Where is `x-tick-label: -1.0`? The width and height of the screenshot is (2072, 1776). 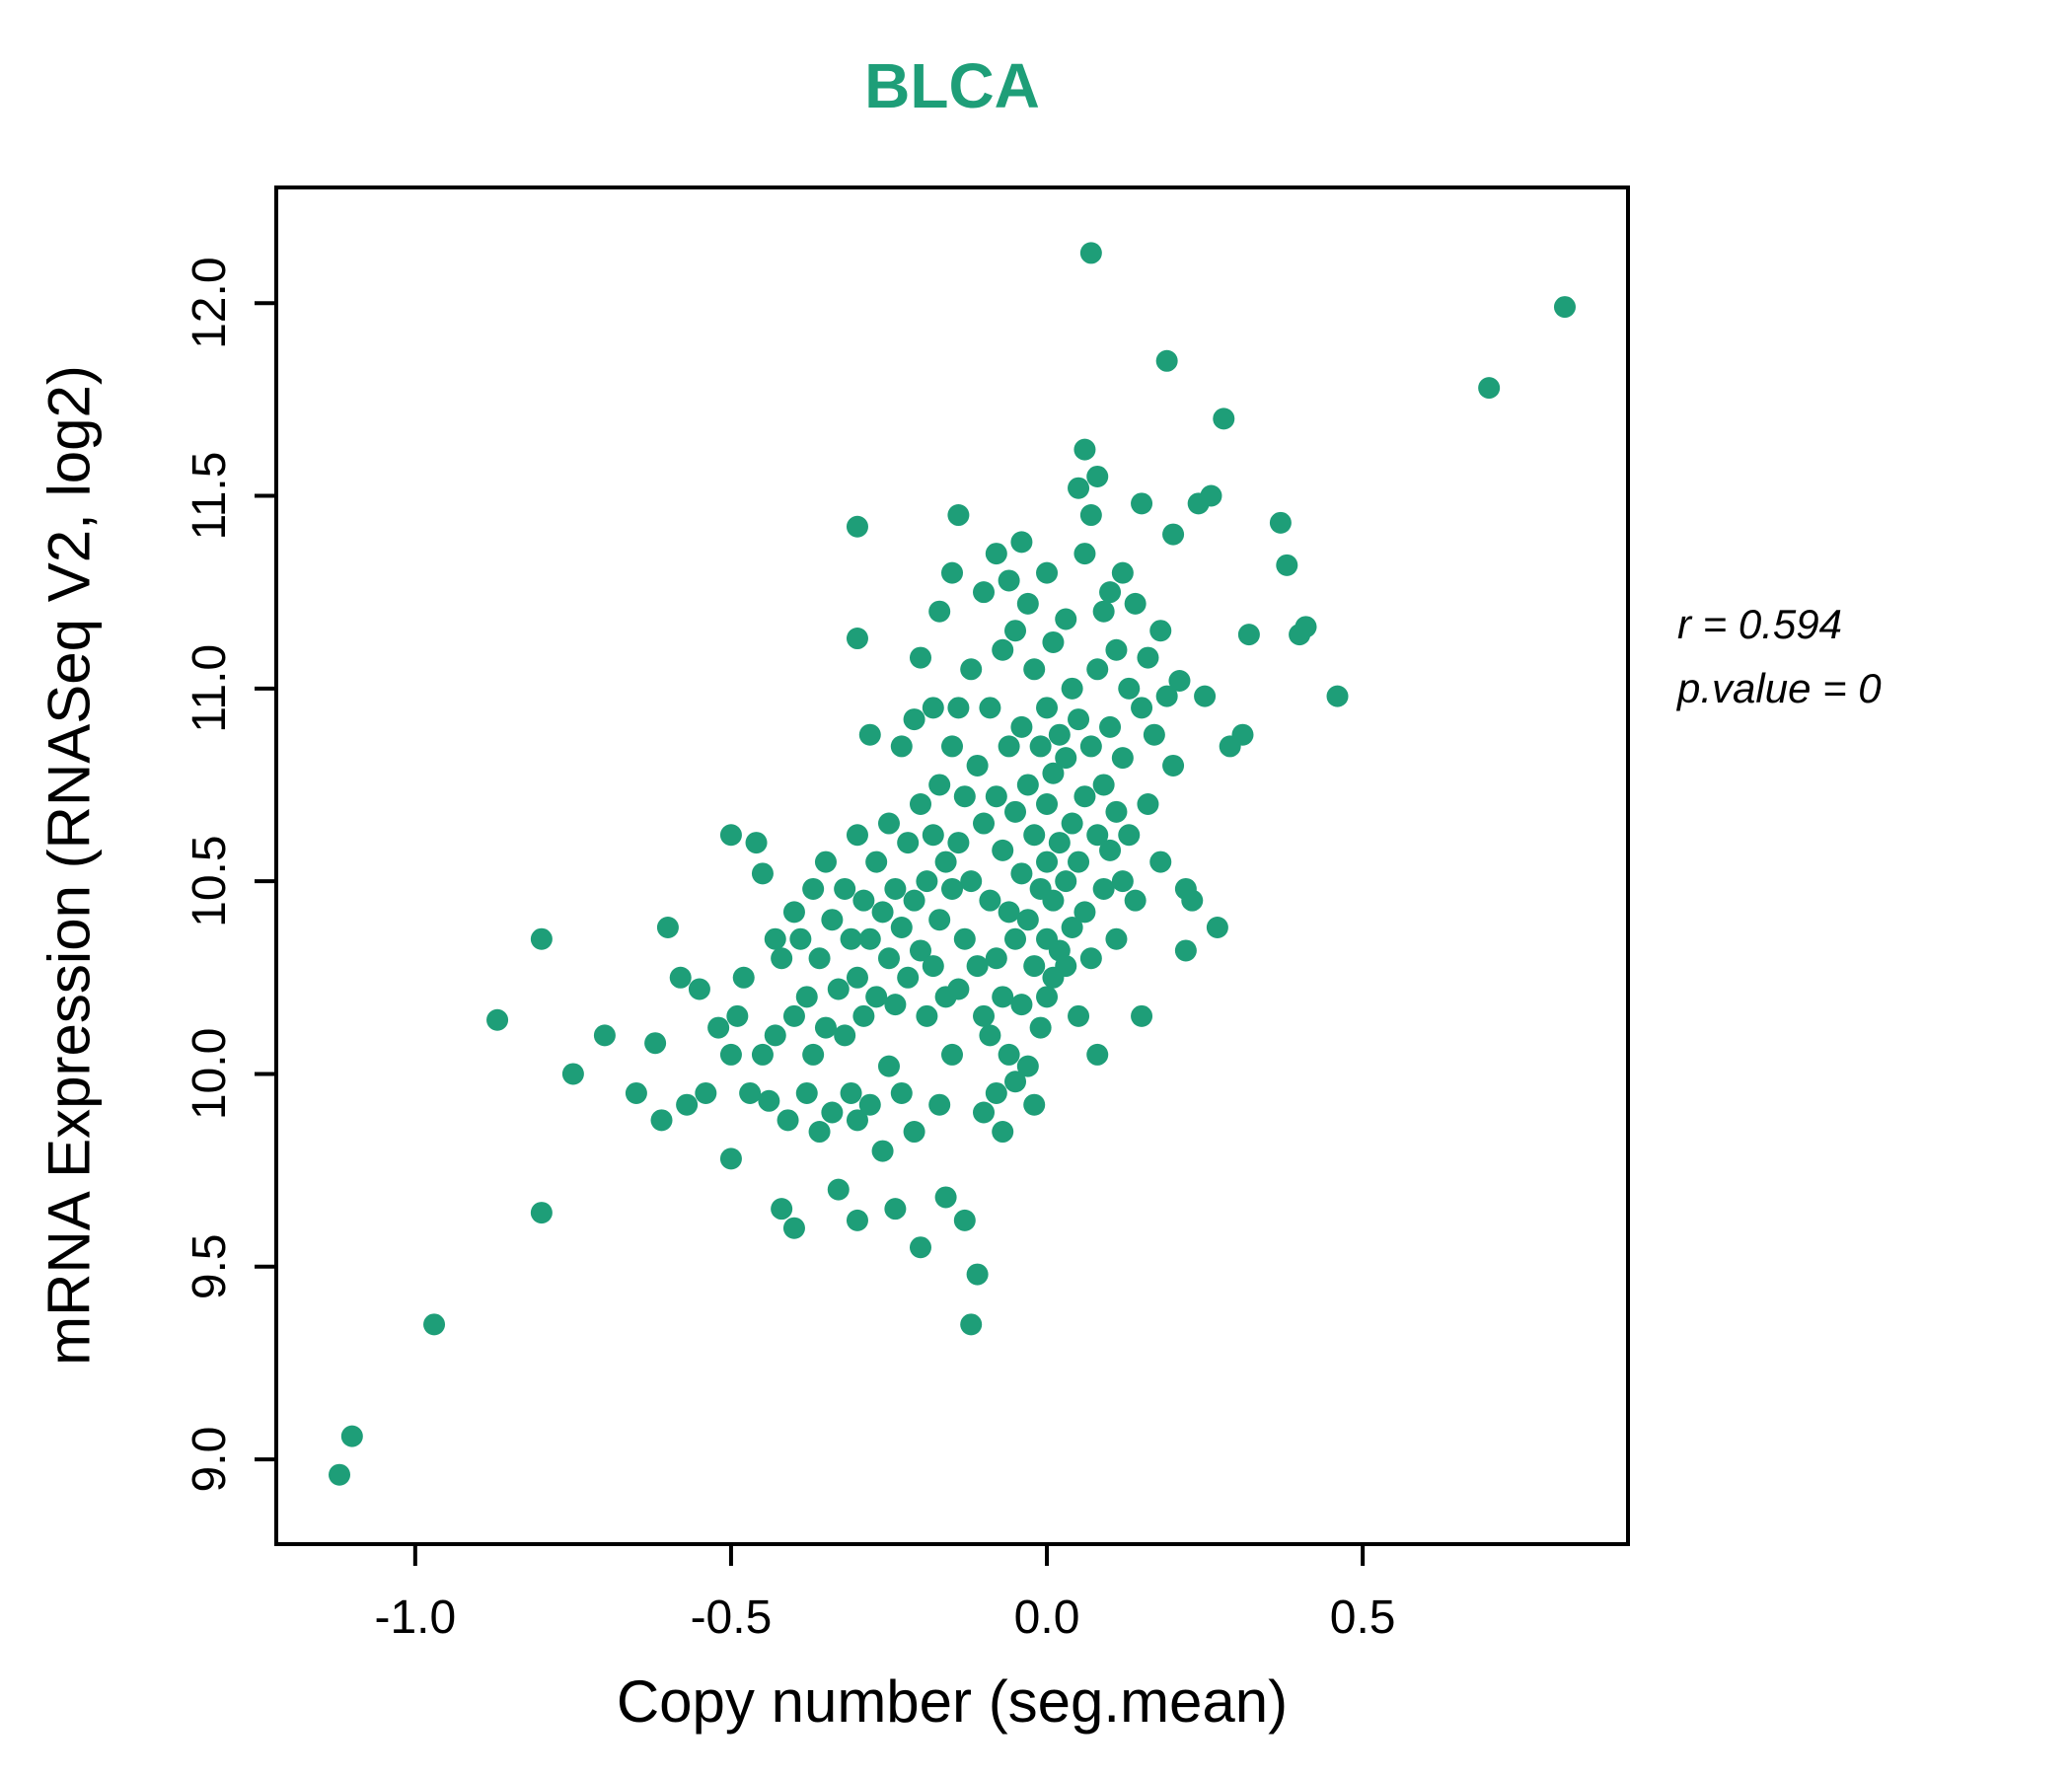 x-tick-label: -1.0 is located at coordinates (415, 1618).